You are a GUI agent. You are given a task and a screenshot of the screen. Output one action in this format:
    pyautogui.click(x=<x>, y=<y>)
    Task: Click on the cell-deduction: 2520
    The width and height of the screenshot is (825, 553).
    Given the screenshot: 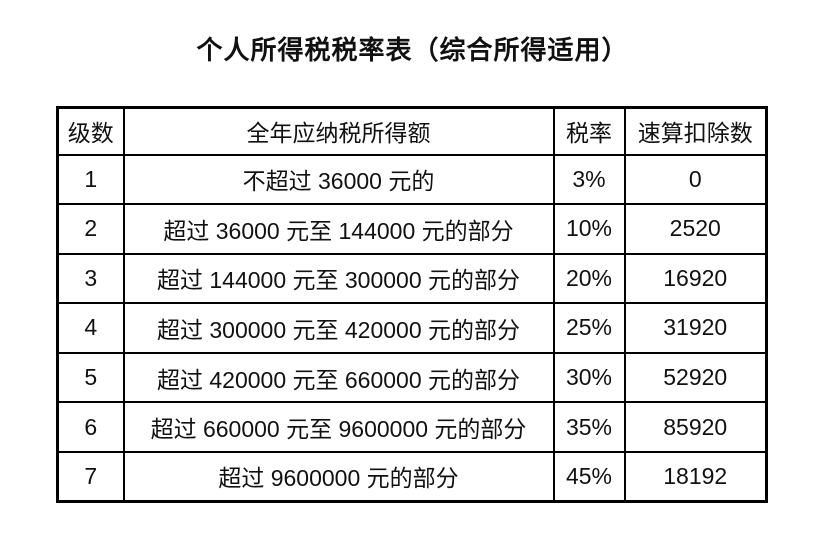 What is the action you would take?
    pyautogui.click(x=695, y=229)
    